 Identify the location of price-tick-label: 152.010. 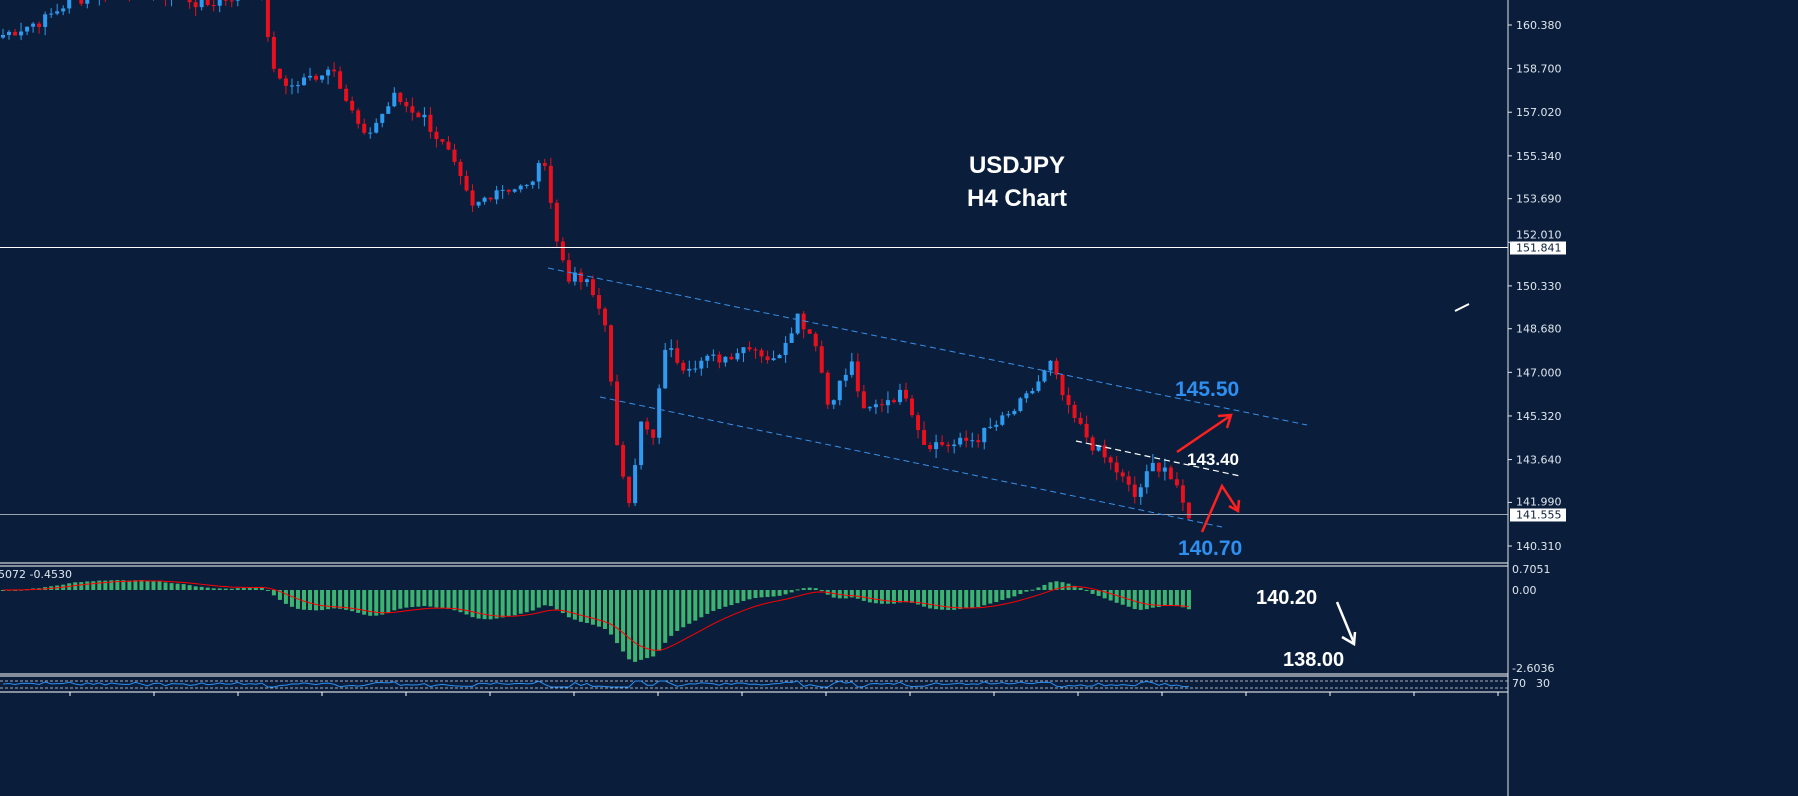
(1539, 235).